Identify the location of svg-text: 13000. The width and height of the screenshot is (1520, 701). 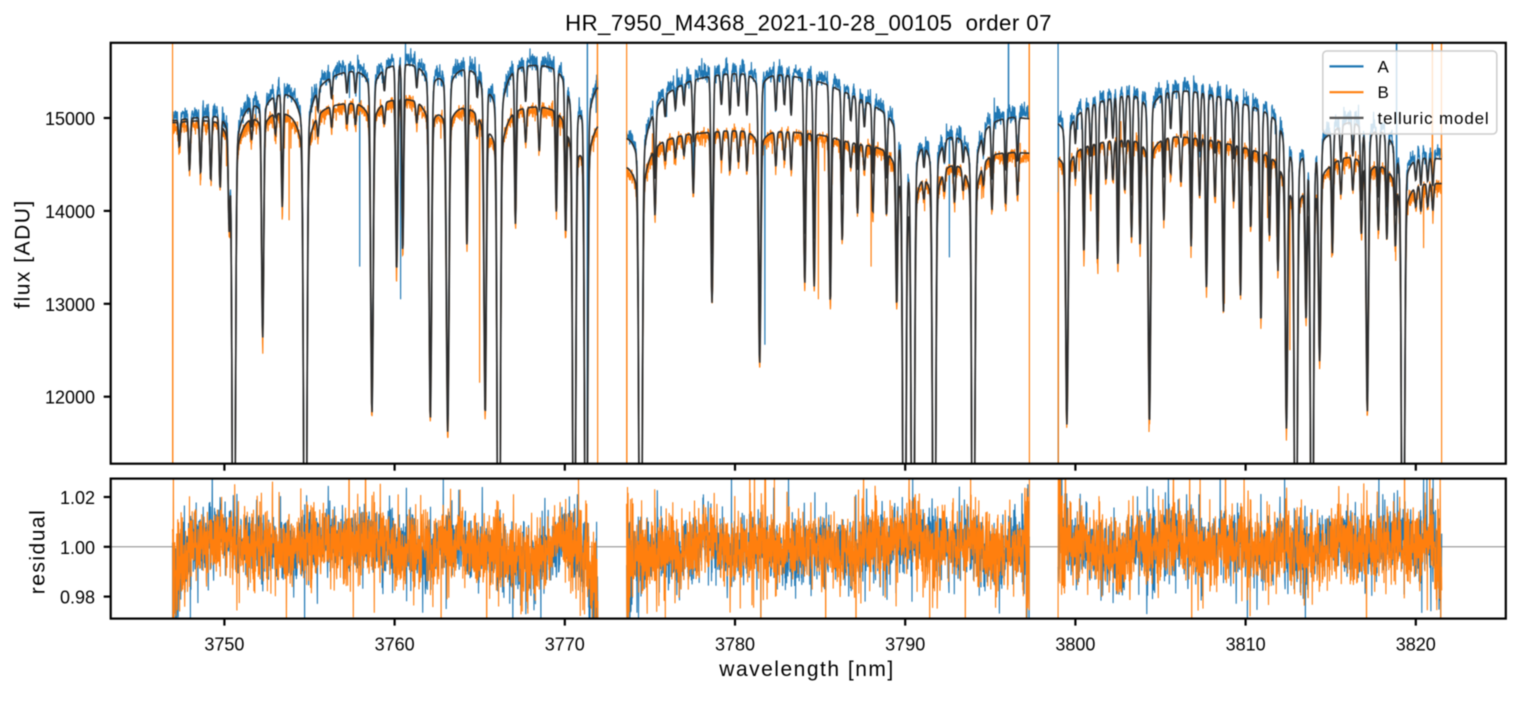
(70, 305).